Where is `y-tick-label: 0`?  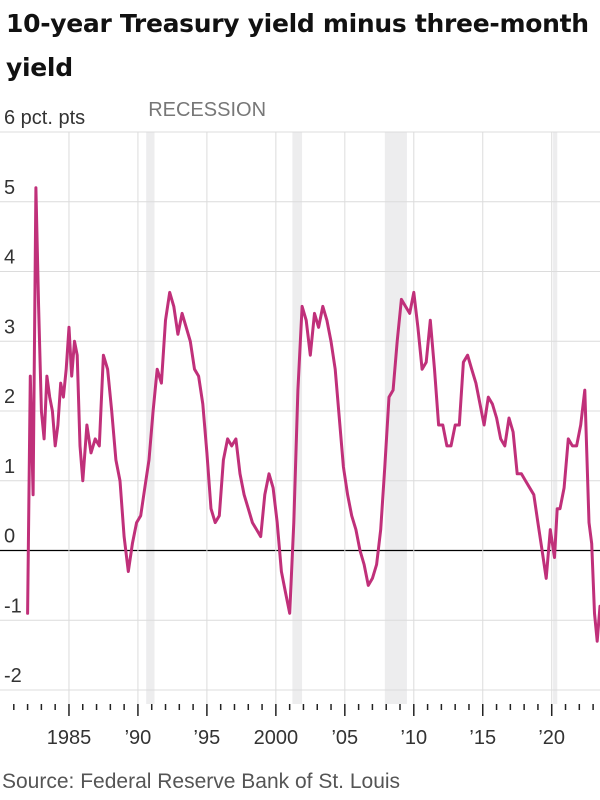
y-tick-label: 0 is located at coordinates (9, 537).